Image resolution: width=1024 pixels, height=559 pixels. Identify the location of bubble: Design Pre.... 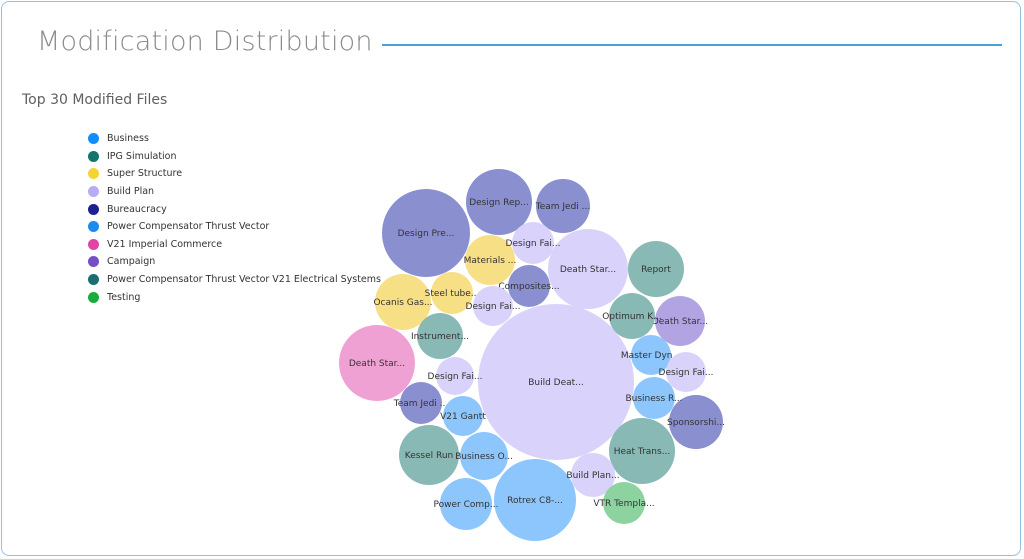
(426, 233).